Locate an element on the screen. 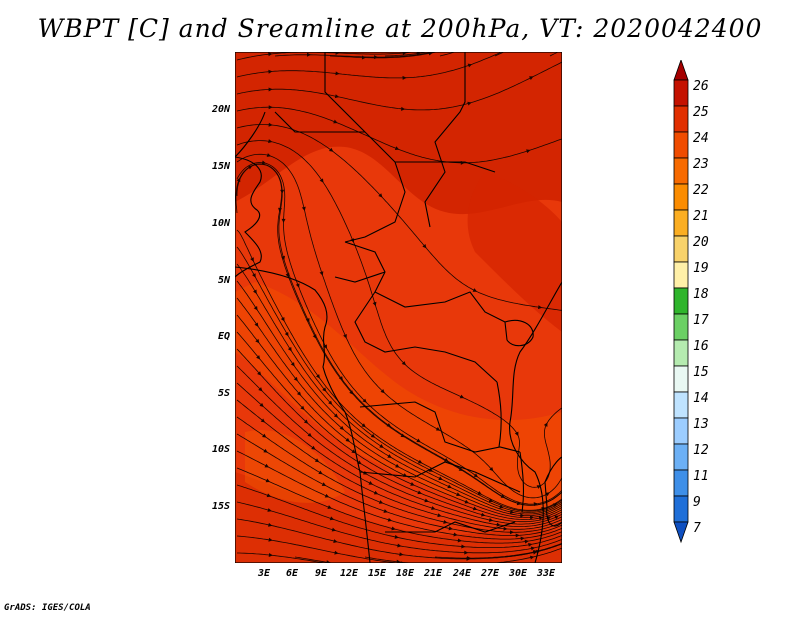  east-africa-coastline is located at coordinates (535, 422).